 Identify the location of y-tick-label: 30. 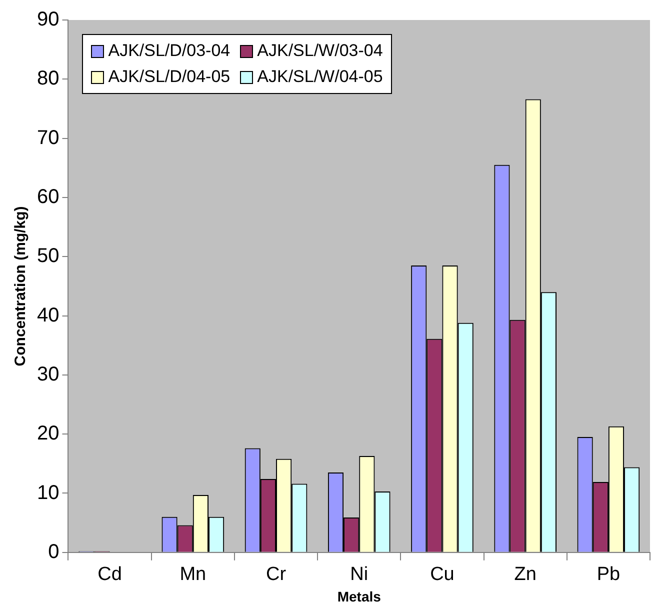
(48, 374).